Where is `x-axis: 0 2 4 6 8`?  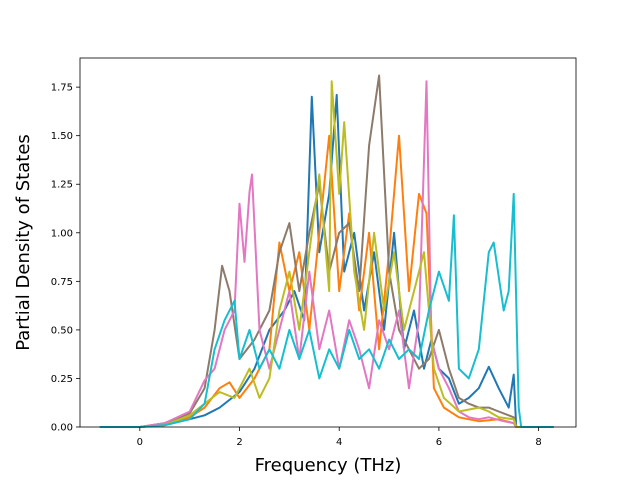
x-axis: 0 2 4 6 8 is located at coordinates (339, 437).